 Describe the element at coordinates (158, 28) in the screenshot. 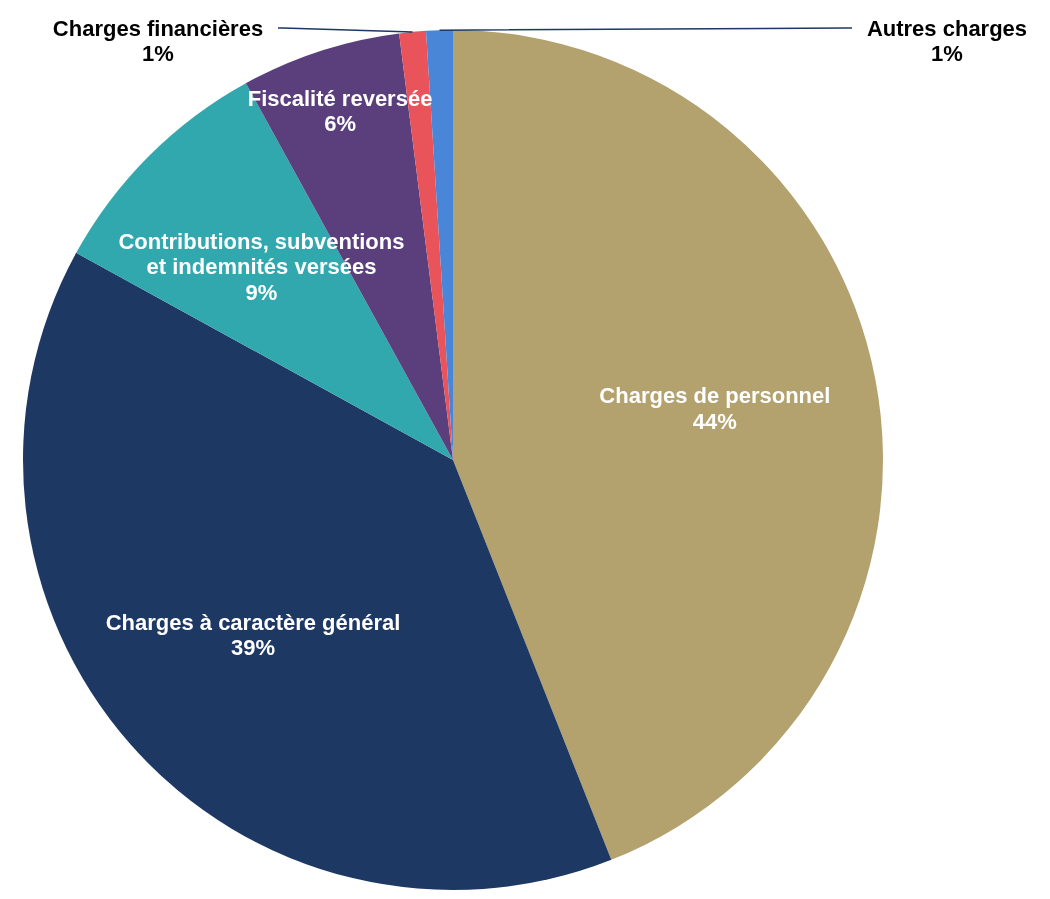

I see `slice-label: Charges financières` at that location.